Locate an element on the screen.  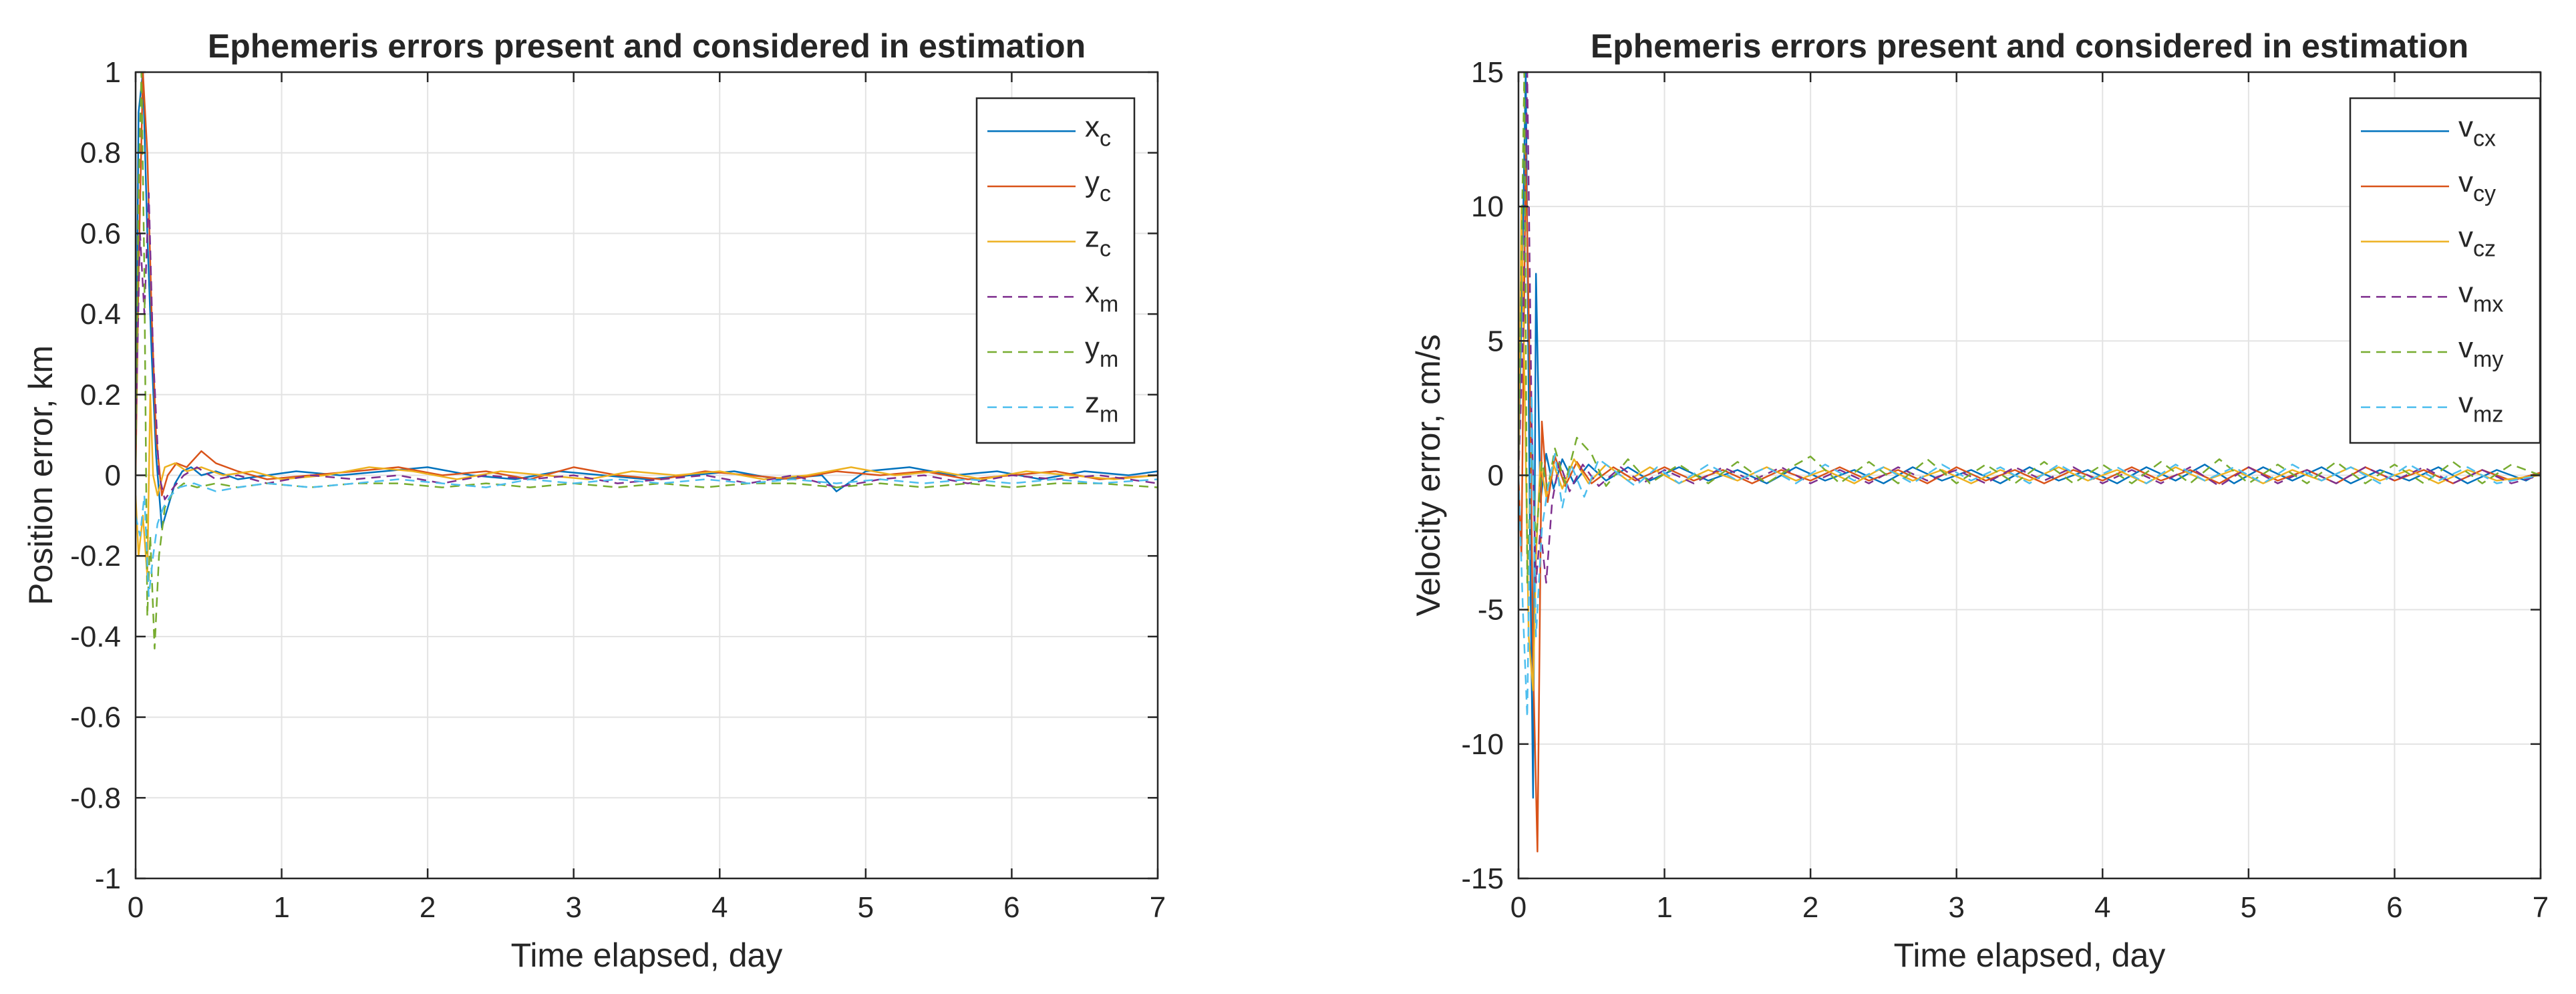
y-tick-label: 5 is located at coordinates (1496, 341).